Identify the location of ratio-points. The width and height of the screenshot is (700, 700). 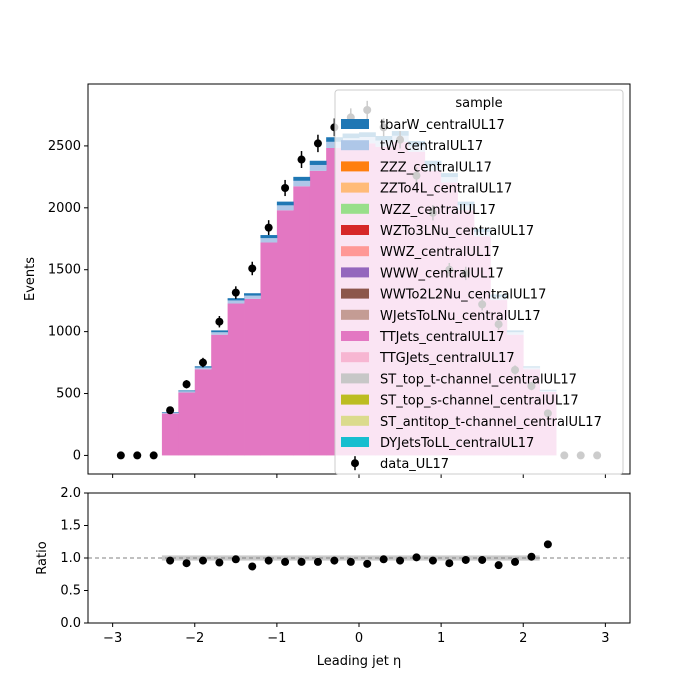
(359, 555).